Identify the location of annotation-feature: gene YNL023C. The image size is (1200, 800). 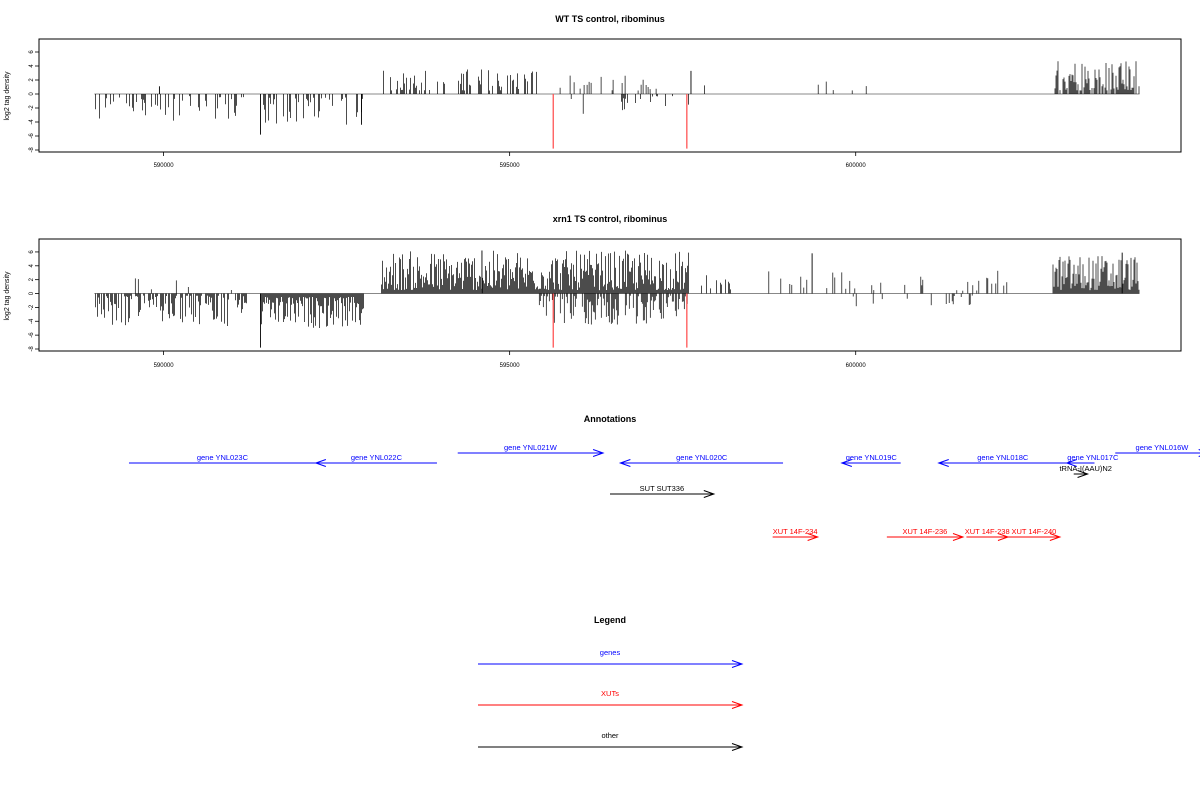
(222, 458).